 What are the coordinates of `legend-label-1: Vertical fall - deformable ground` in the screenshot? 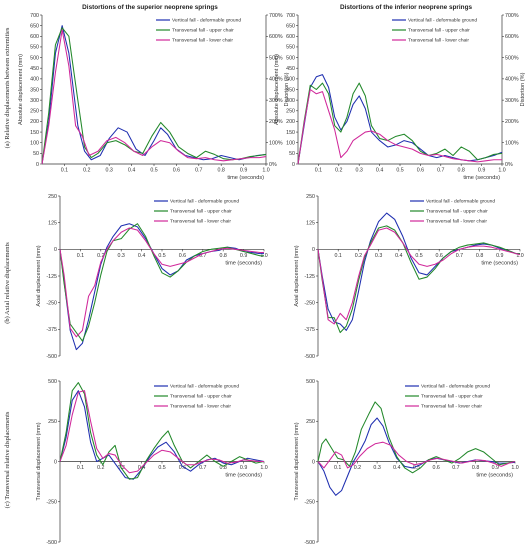 It's located at (455, 387).